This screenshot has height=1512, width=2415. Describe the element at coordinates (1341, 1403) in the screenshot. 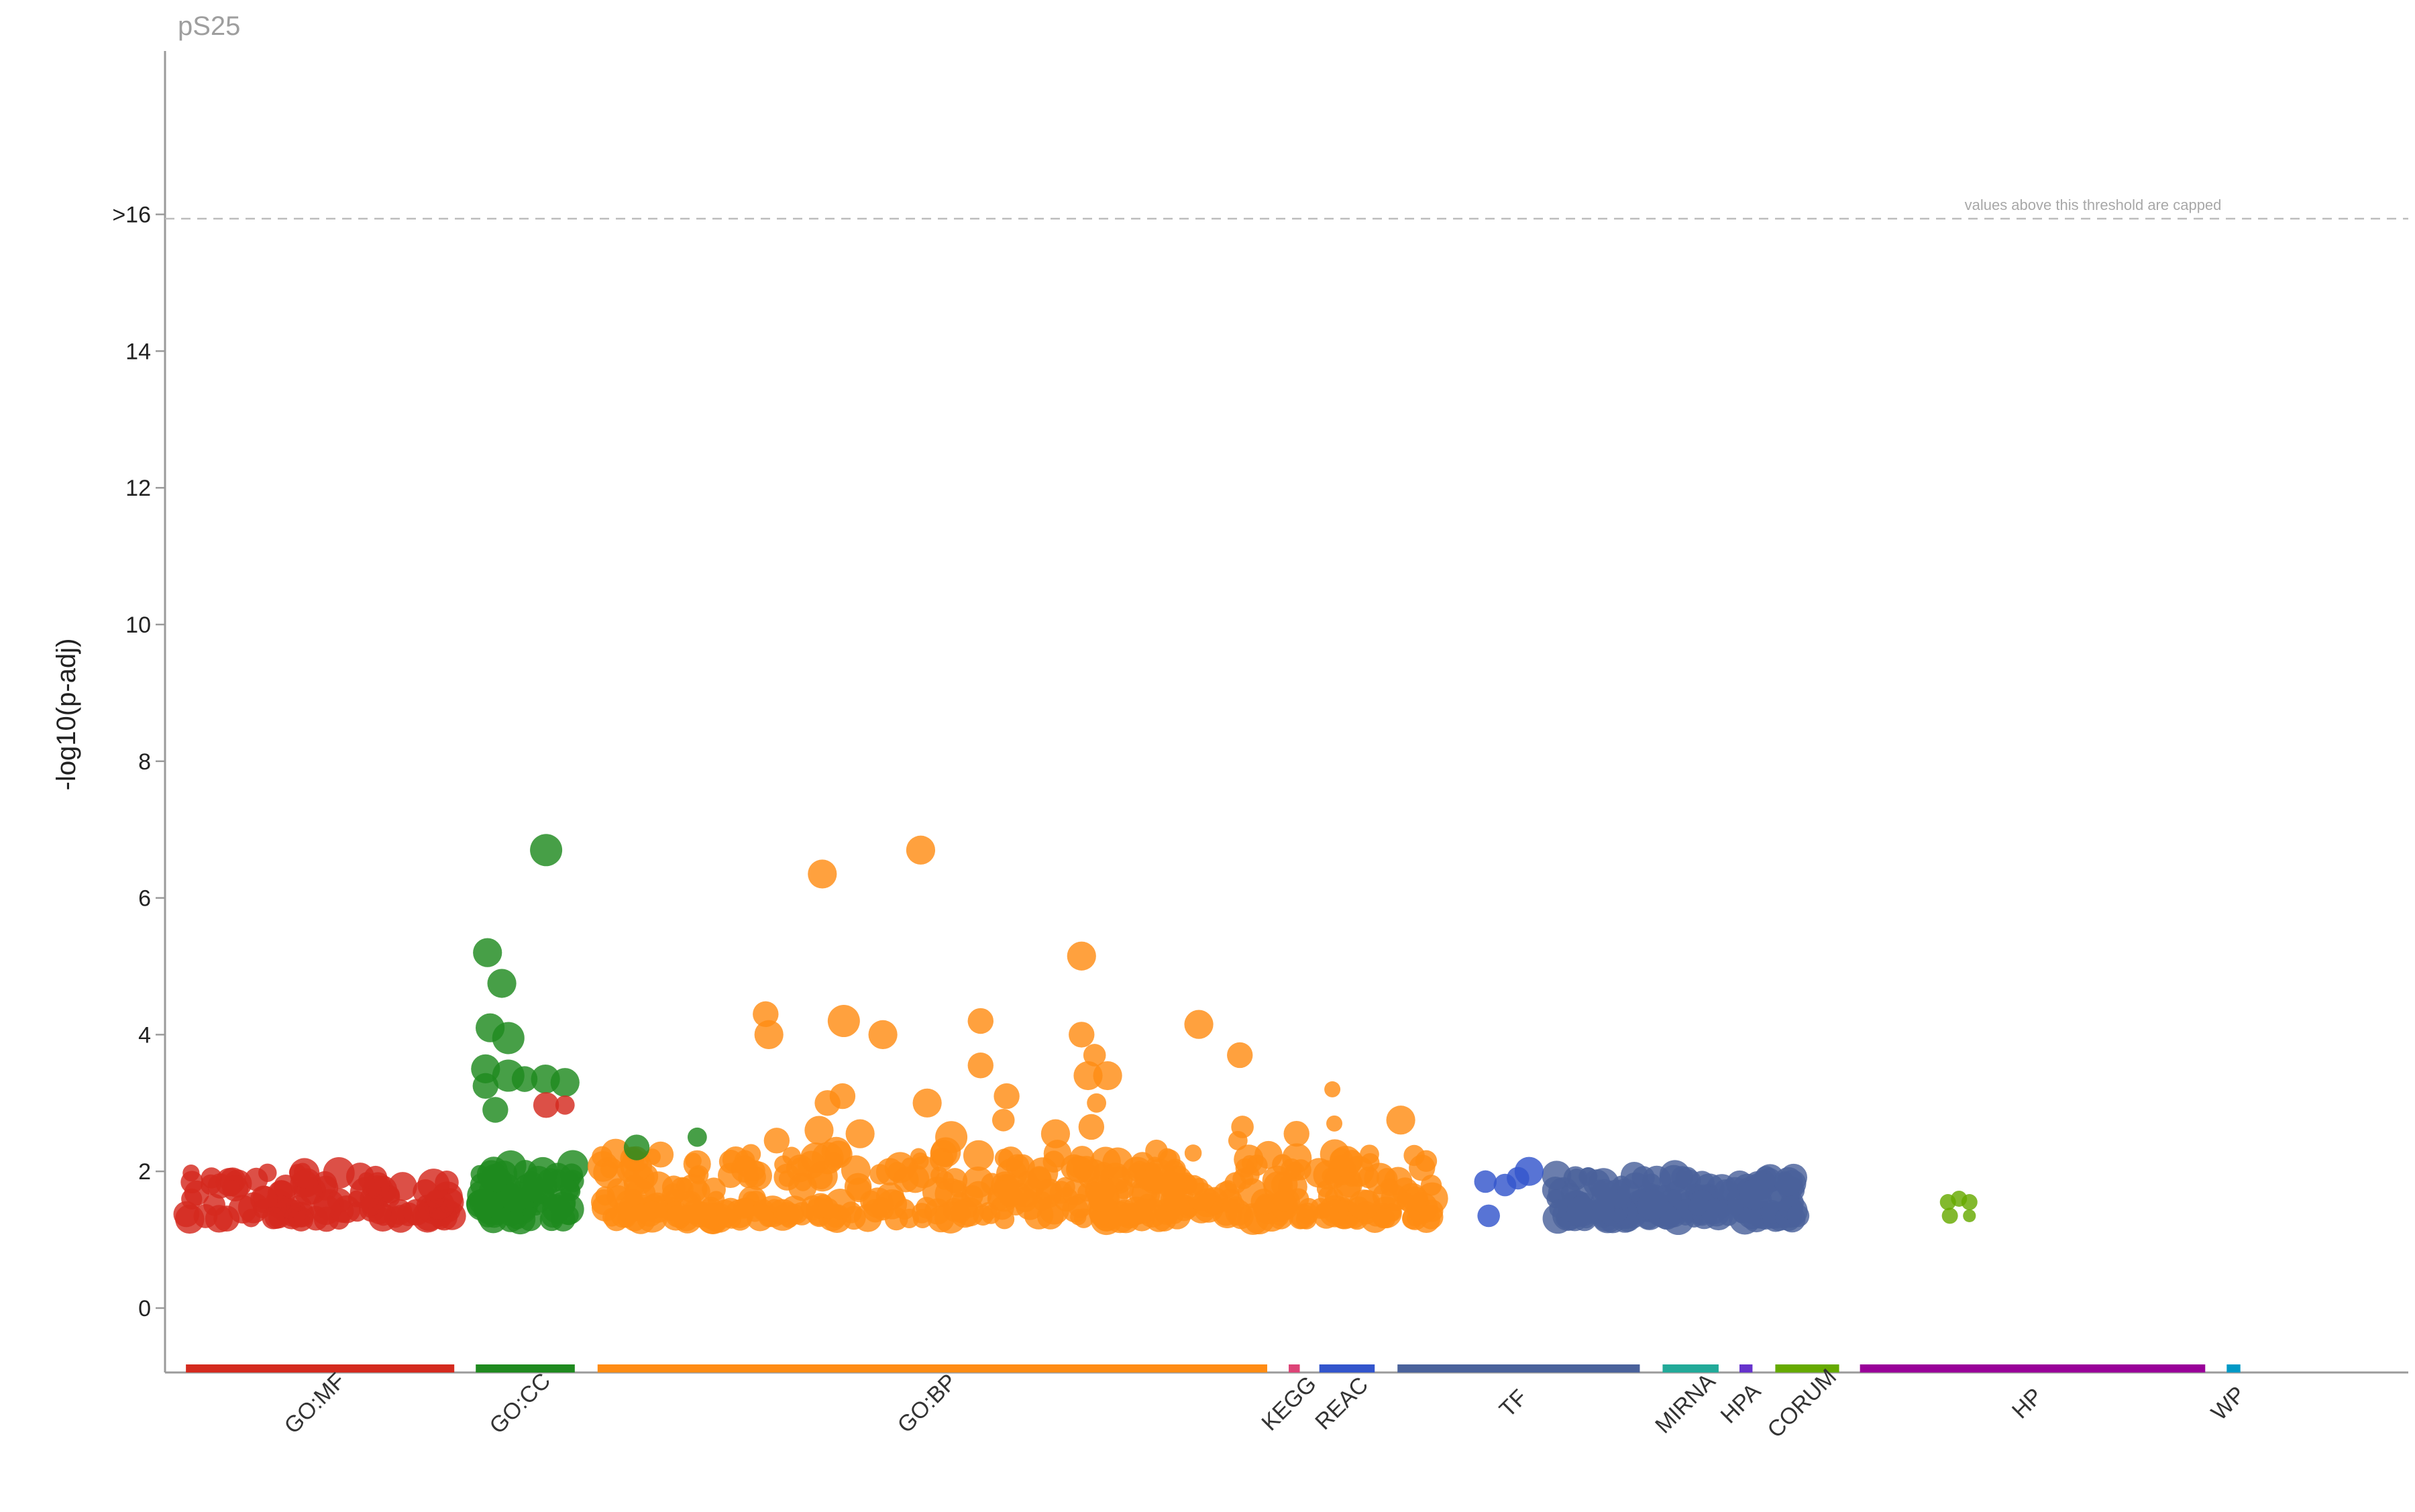

I see `source-label: REAC` at that location.